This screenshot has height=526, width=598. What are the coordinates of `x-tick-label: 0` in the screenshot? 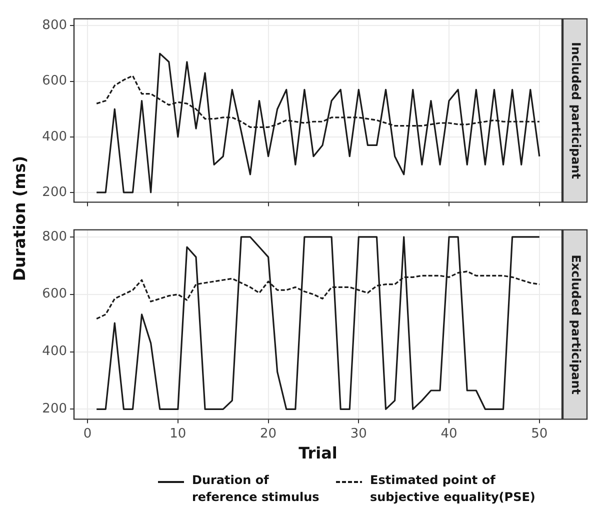 It's located at (87, 434).